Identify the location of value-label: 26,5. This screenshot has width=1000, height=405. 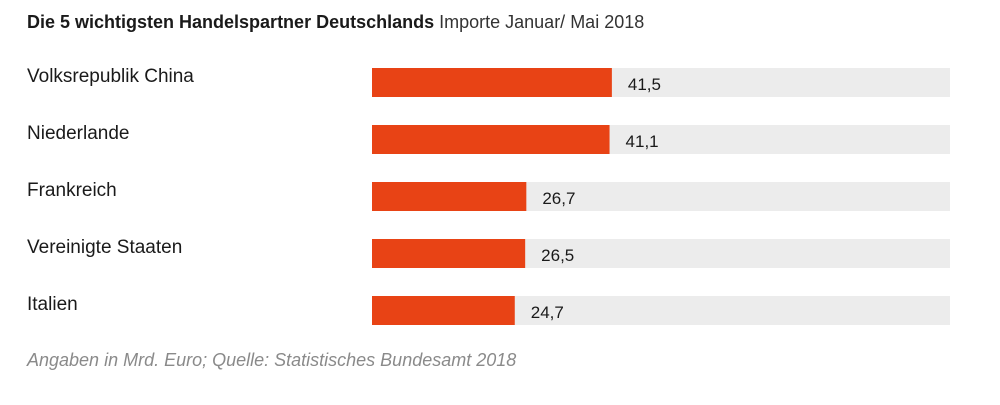
(557, 255).